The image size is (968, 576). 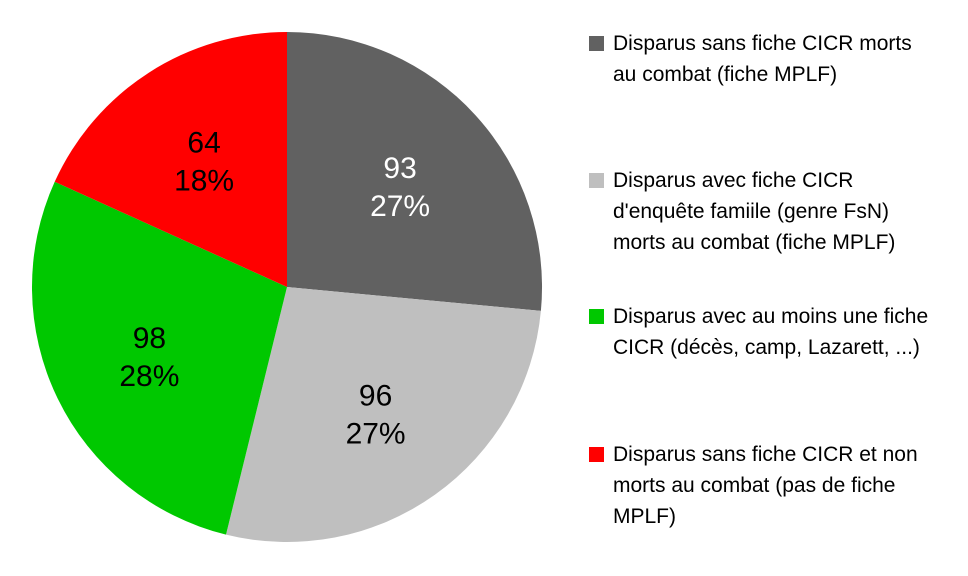 I want to click on slice-value-label: 64, so click(x=203, y=142).